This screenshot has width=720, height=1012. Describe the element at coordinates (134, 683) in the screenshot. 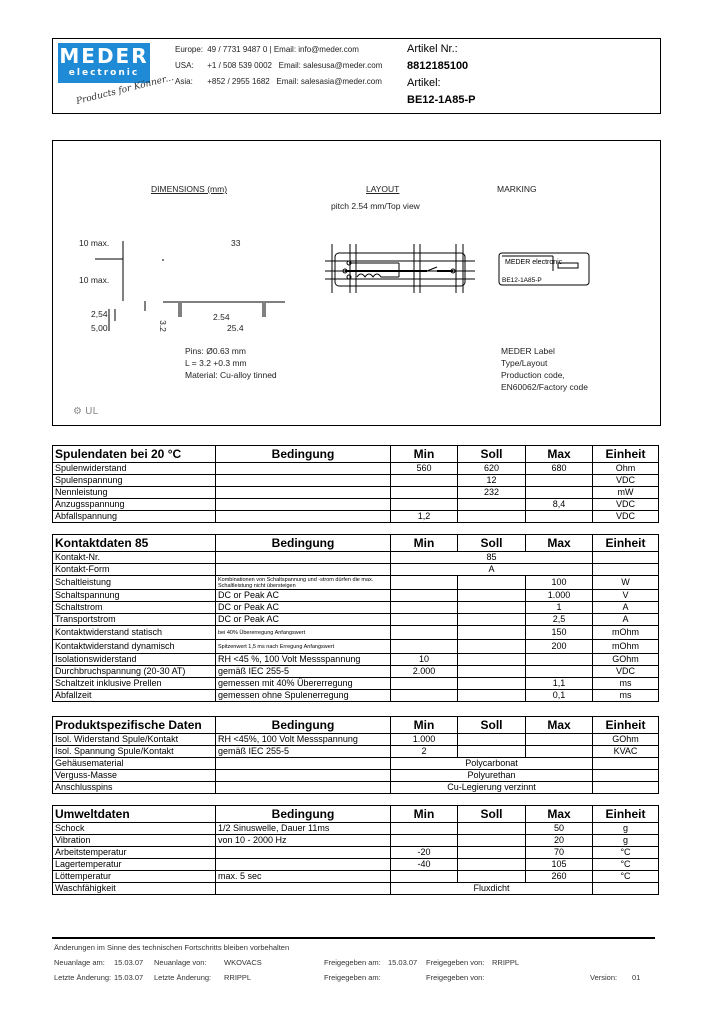

I see `row-label: Schaltzeit inklusive Prellen` at that location.